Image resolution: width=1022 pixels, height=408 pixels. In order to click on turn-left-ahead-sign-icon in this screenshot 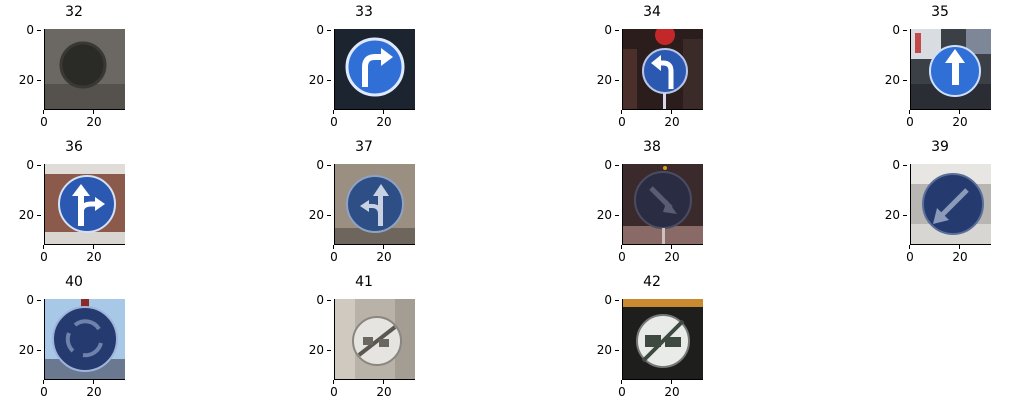, I will do `click(663, 69)`.